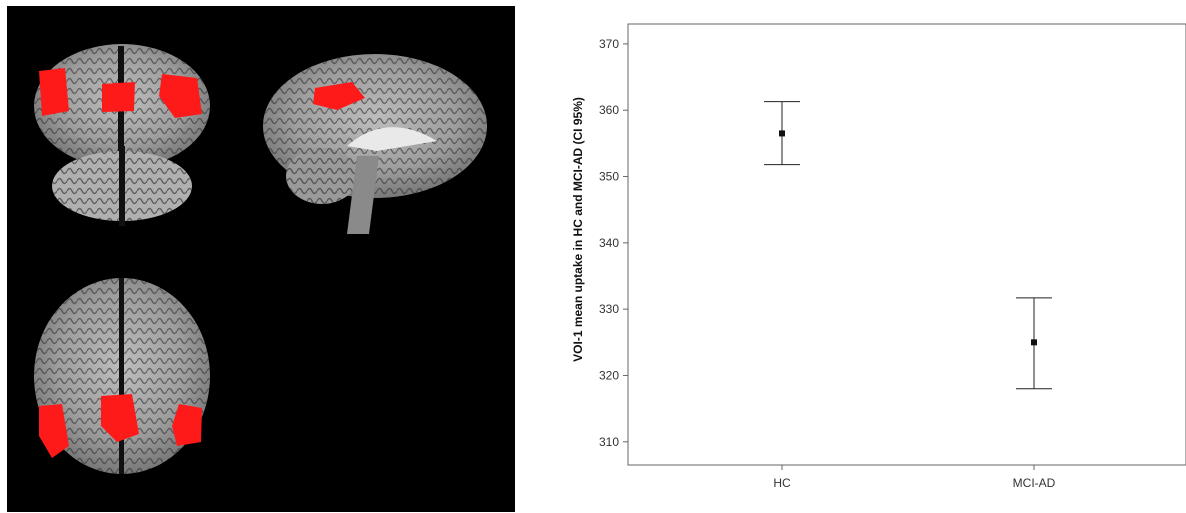 This screenshot has height=513, width=1186. Describe the element at coordinates (609, 375) in the screenshot. I see `y-tick-label: 320` at that location.